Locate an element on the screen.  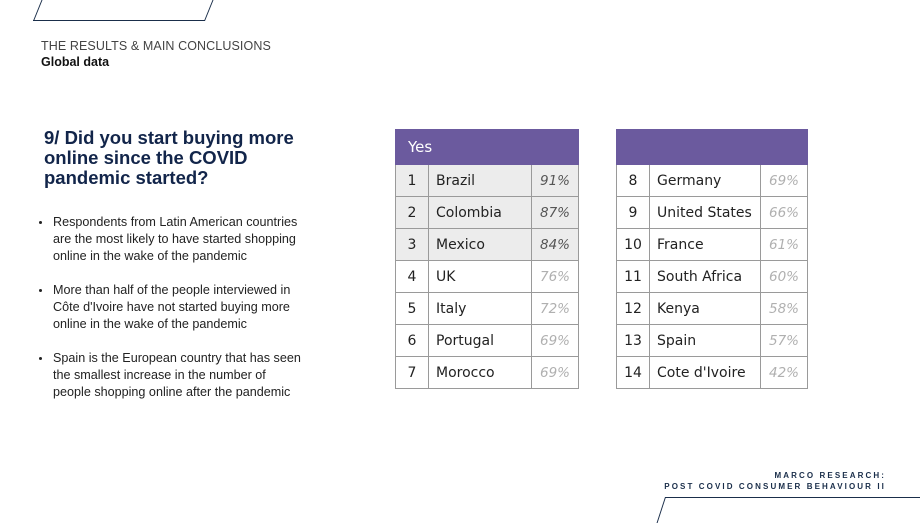
table-row: 4 UK 76% is located at coordinates (487, 276).